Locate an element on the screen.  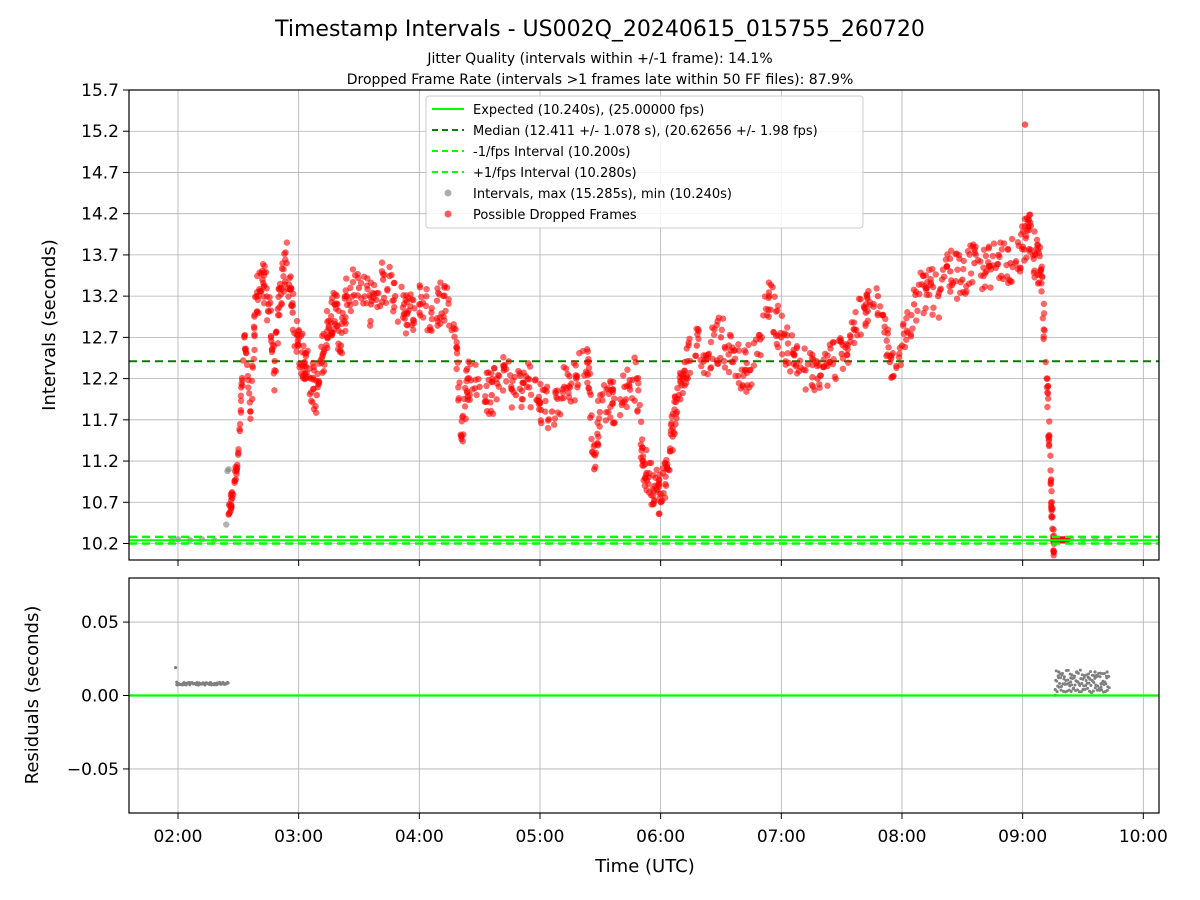
top-y-tick-label: 13.7 is located at coordinates (100, 256).